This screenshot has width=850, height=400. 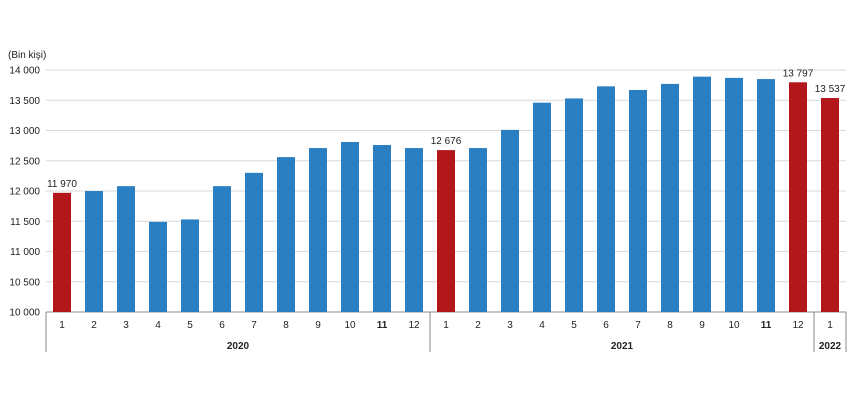 What do you see at coordinates (446, 141) in the screenshot?
I see `data-label: 12 676` at bounding box center [446, 141].